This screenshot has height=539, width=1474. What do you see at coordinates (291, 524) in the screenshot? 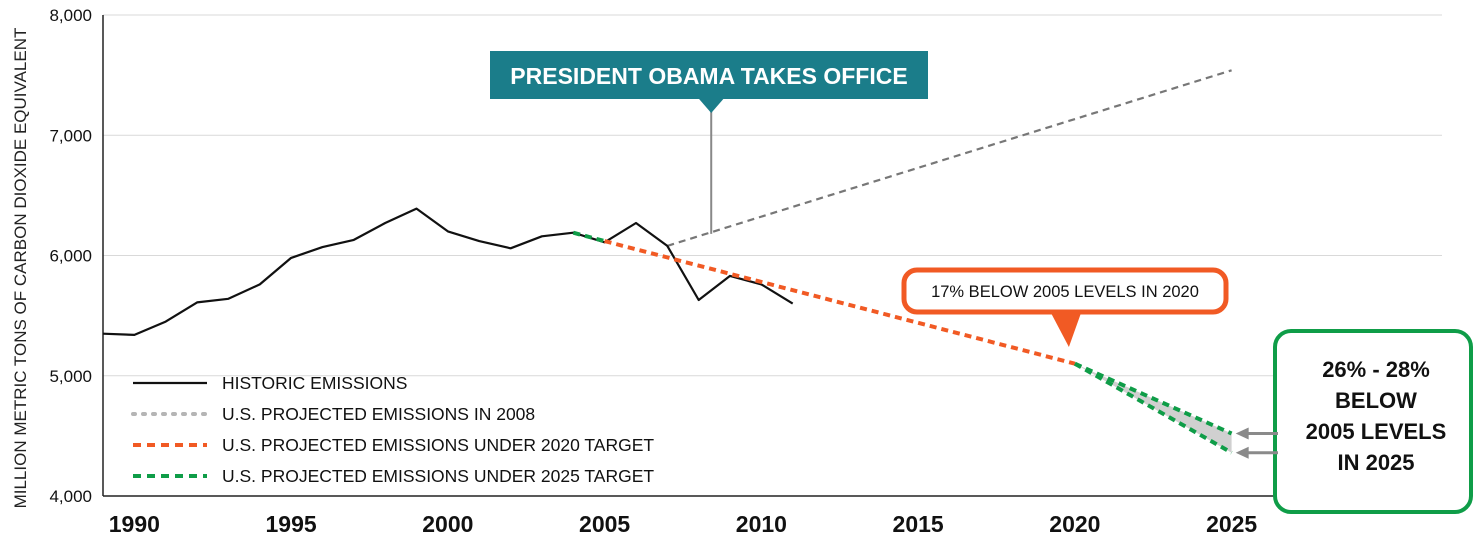
I see `x-tick-label: 1995` at bounding box center [291, 524].